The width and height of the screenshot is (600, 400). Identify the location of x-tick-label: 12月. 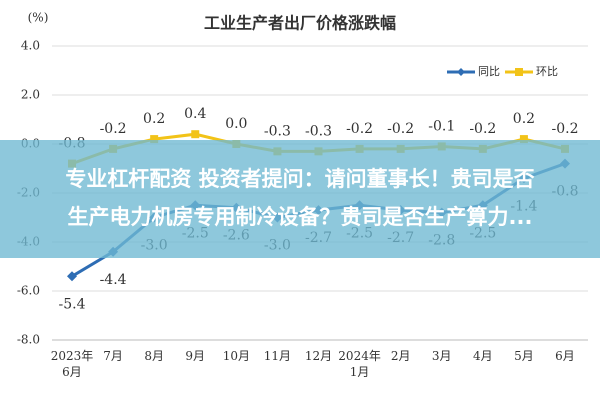
(318, 356).